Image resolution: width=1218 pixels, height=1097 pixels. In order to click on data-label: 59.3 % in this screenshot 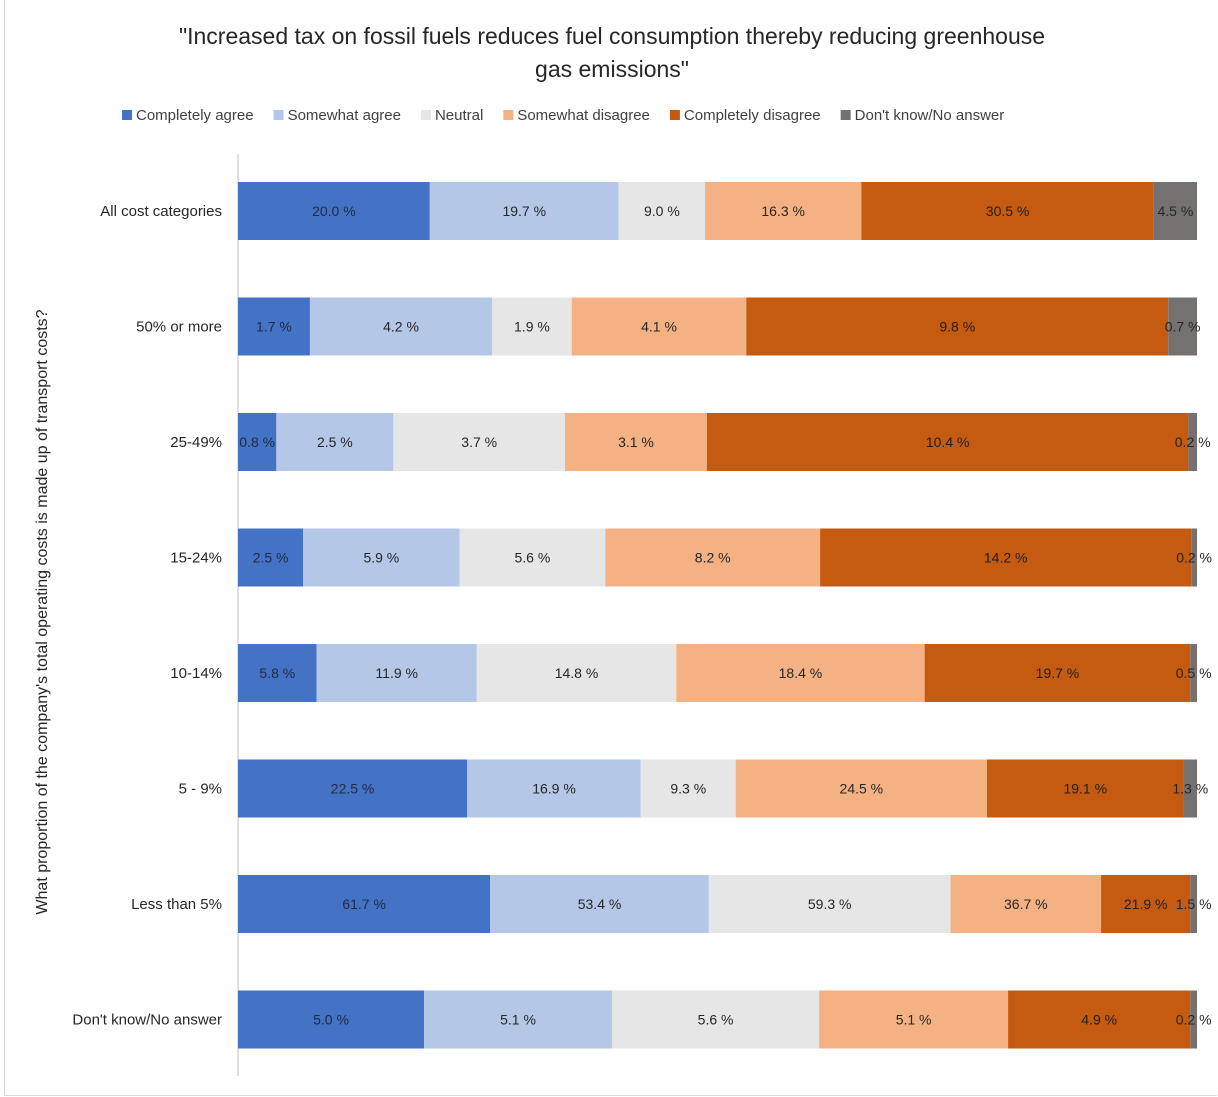, I will do `click(830, 904)`.